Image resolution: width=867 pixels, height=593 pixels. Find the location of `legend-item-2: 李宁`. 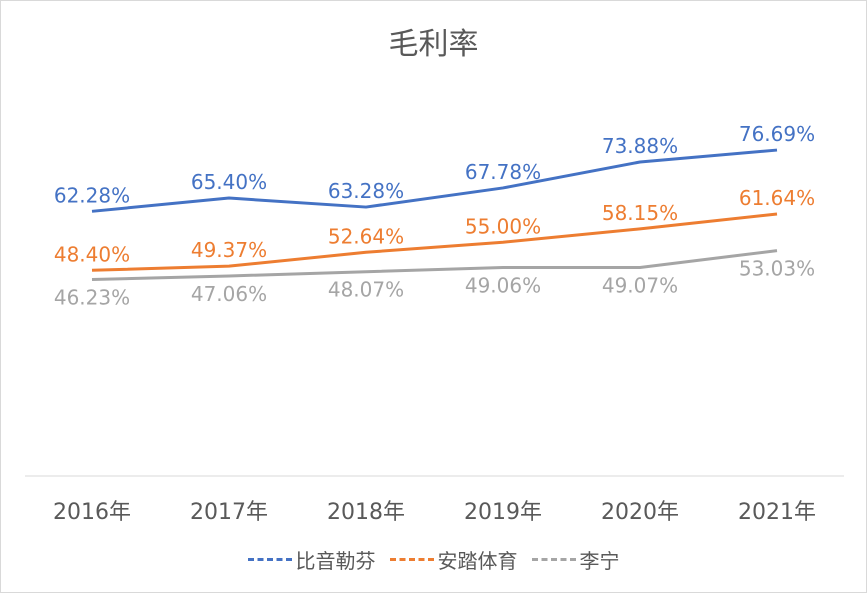

legend-item-2: 李宁 is located at coordinates (575, 559).